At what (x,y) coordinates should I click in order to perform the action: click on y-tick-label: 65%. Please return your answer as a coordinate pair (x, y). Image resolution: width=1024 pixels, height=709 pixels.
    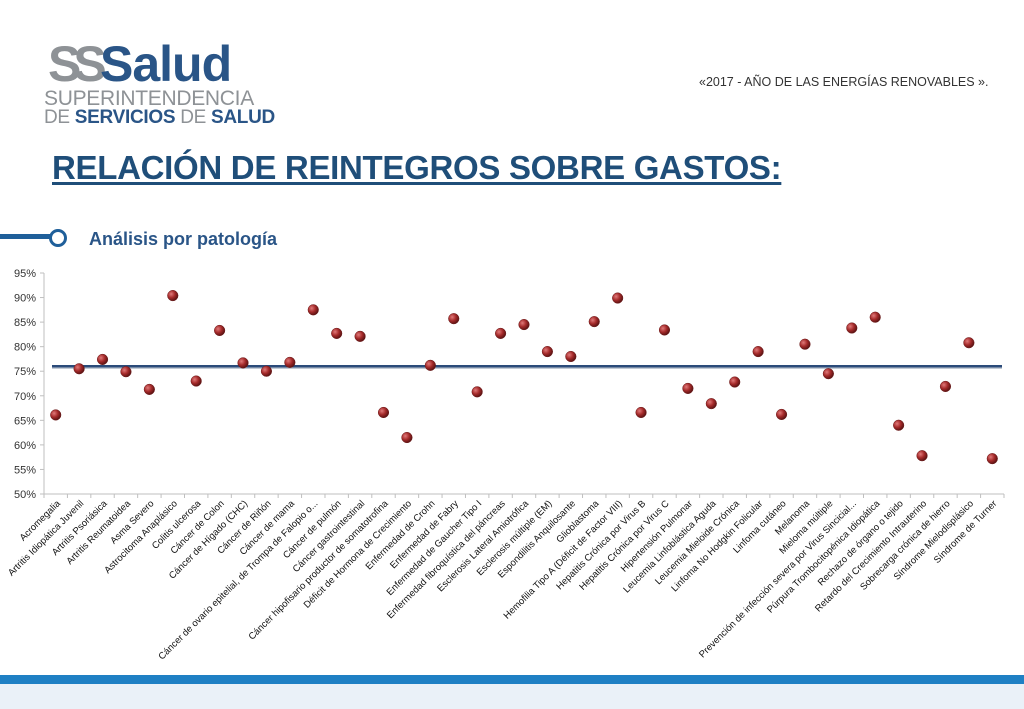
    Looking at the image, I should click on (25, 421).